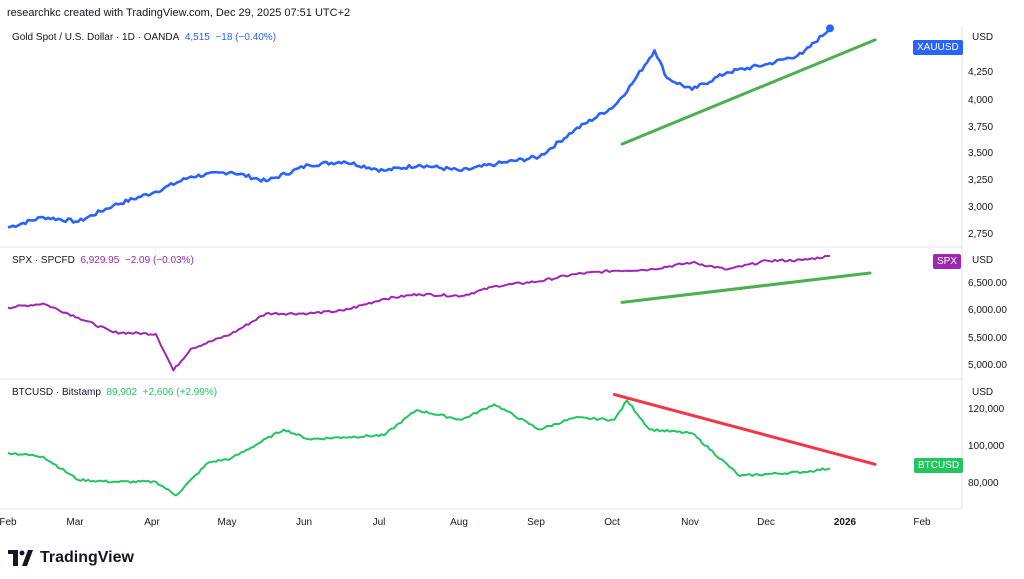 The image size is (1024, 579). What do you see at coordinates (938, 47) in the screenshot?
I see `gold-badge: XAUUSD` at bounding box center [938, 47].